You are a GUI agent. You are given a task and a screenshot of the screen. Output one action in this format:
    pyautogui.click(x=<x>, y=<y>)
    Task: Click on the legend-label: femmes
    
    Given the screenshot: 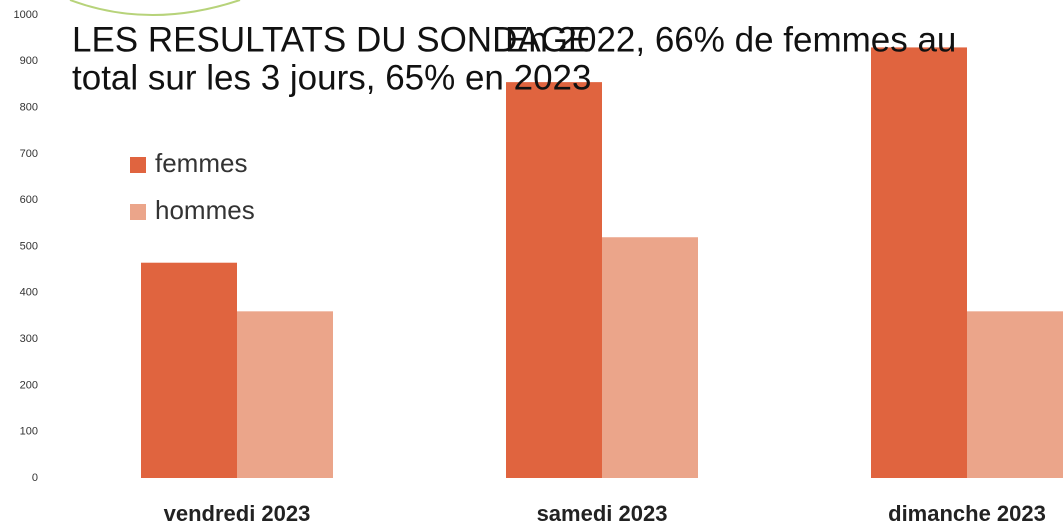 What is the action you would take?
    pyautogui.click(x=201, y=163)
    